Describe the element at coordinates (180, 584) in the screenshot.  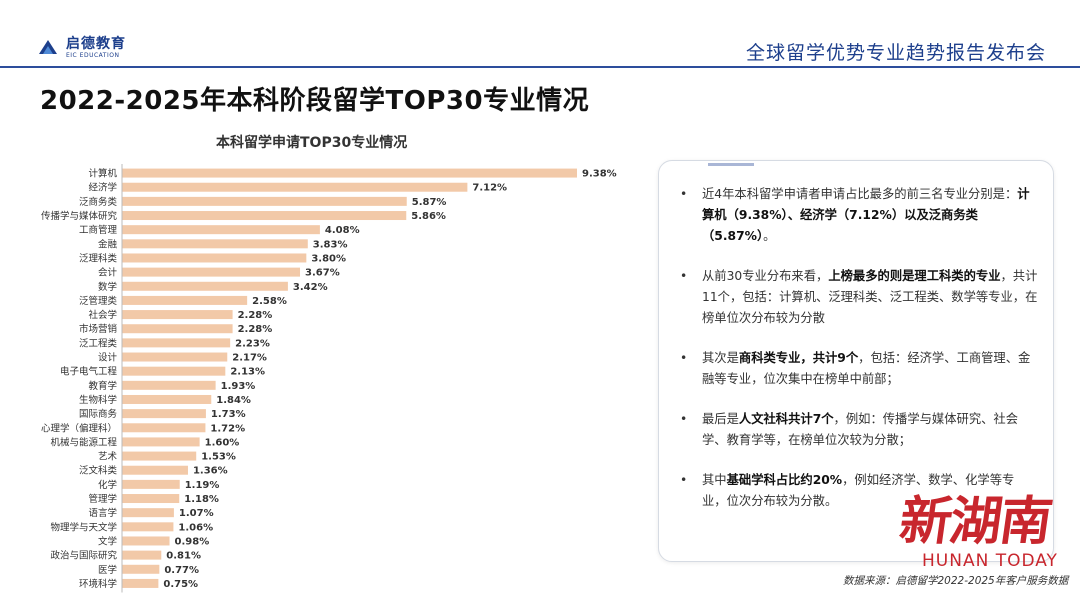
I see `value-label: 0.75%` at that location.